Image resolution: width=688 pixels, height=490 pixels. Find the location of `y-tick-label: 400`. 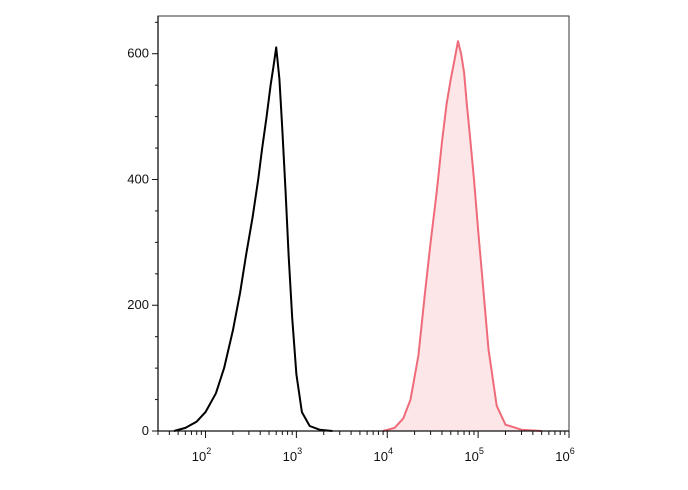

y-tick-label: 400 is located at coordinates (138, 178).